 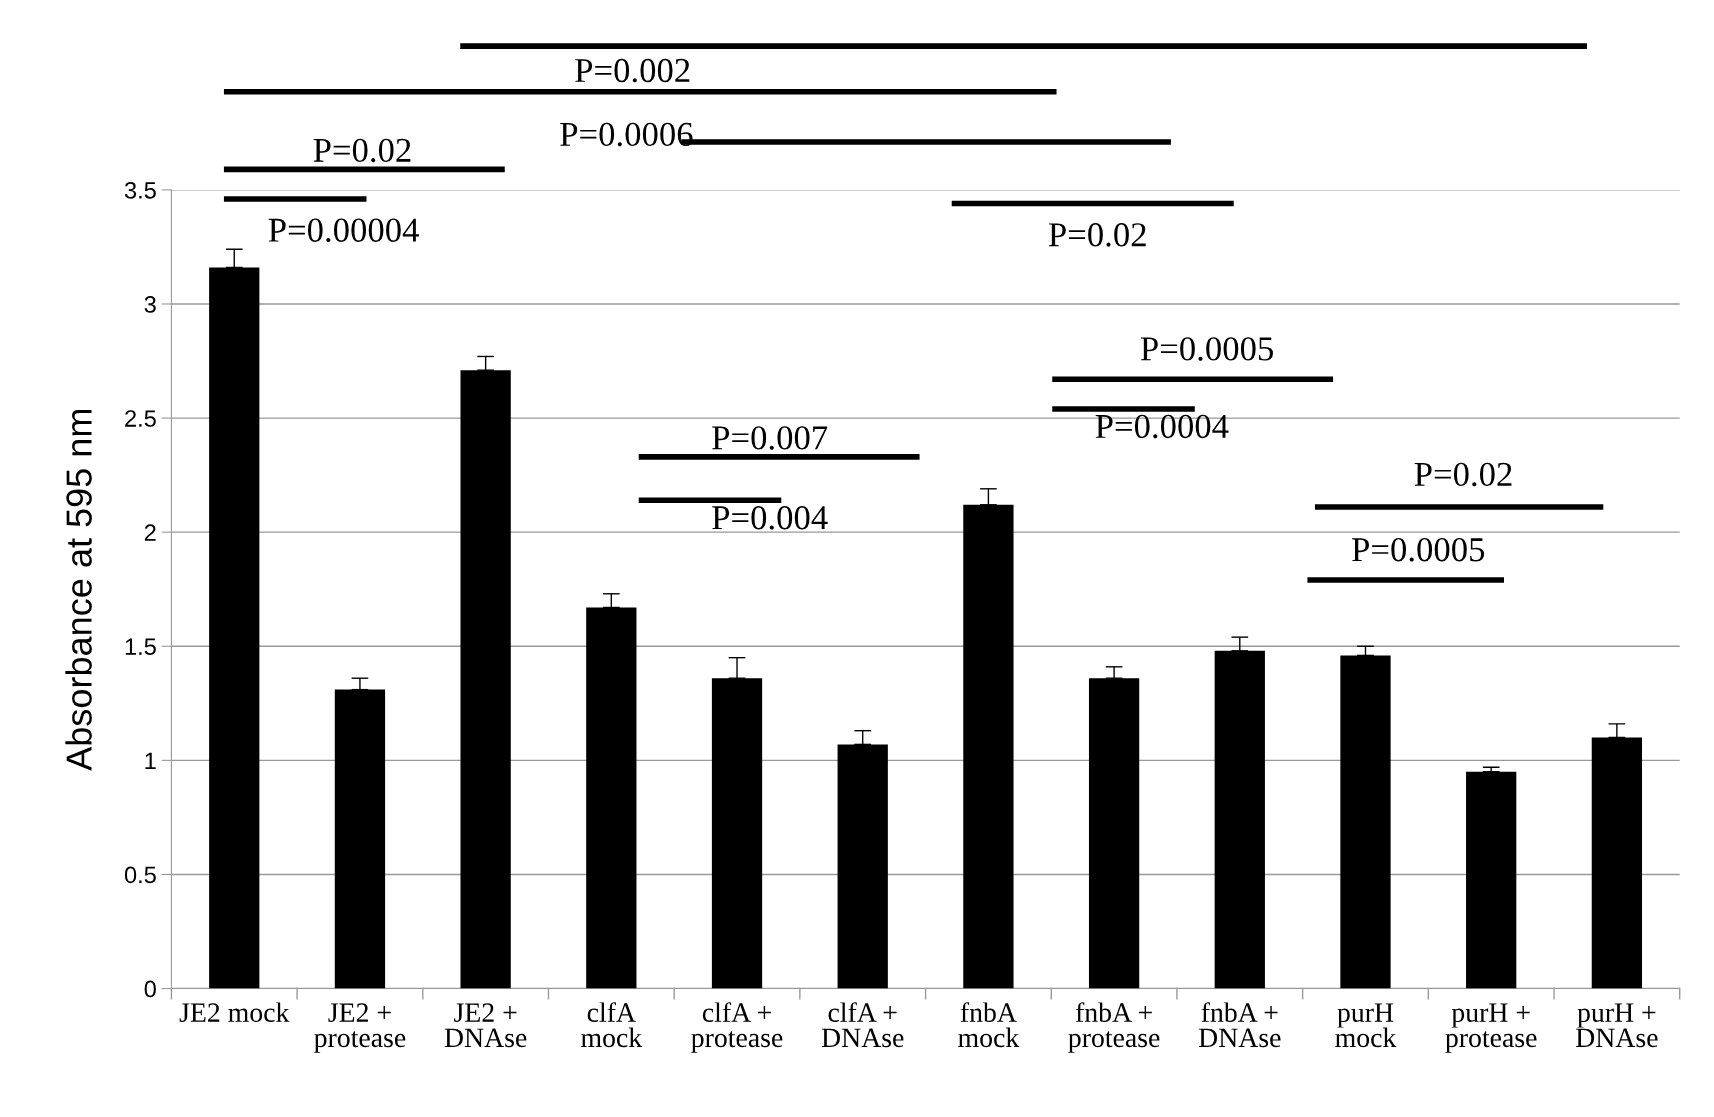 What do you see at coordinates (343, 230) in the screenshot?
I see `annotation: P=0.00004` at bounding box center [343, 230].